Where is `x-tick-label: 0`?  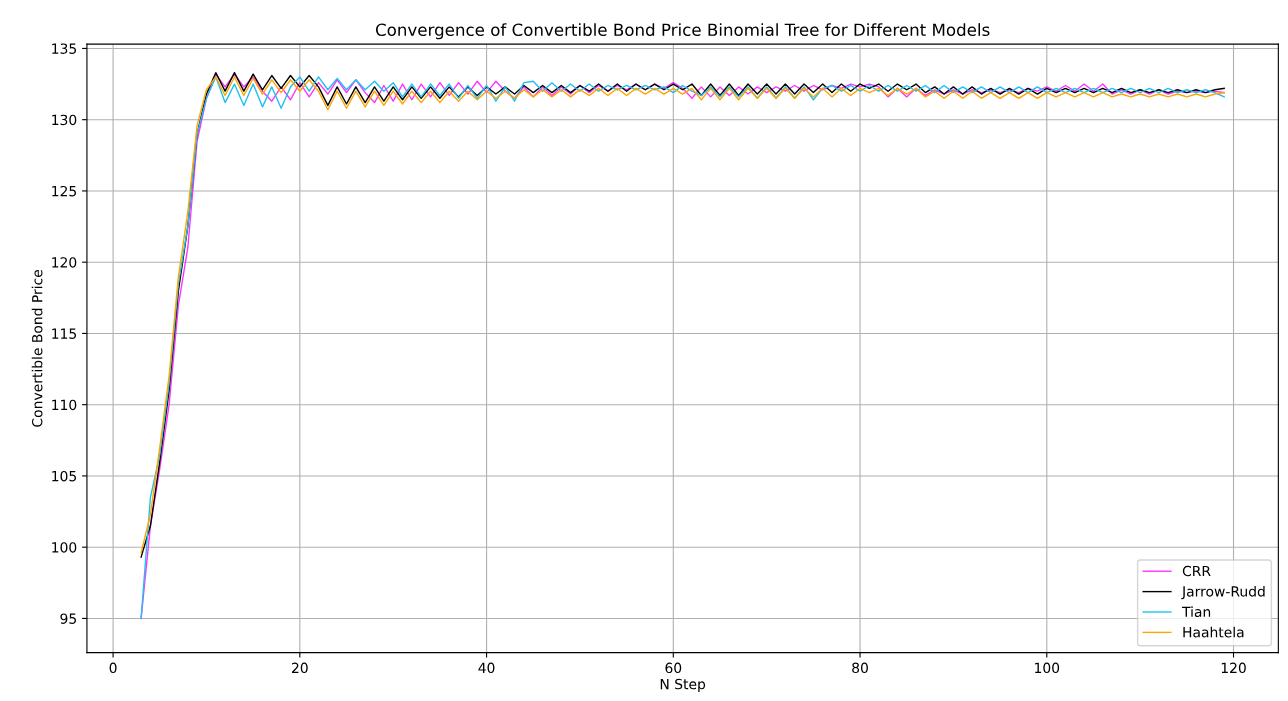 x-tick-label: 0 is located at coordinates (113, 668).